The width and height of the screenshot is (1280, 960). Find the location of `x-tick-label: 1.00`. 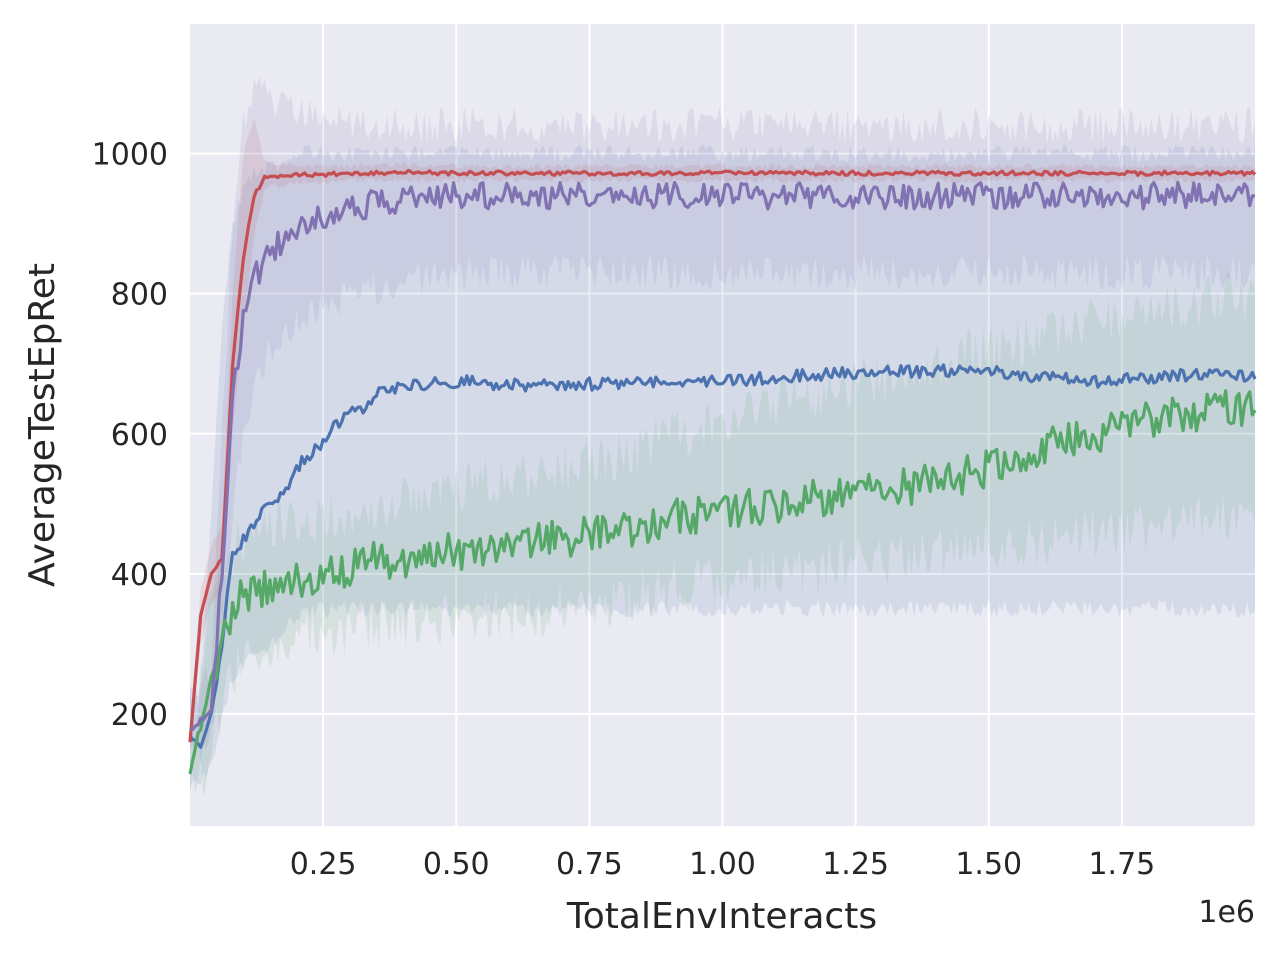

x-tick-label: 1.00 is located at coordinates (722, 864).